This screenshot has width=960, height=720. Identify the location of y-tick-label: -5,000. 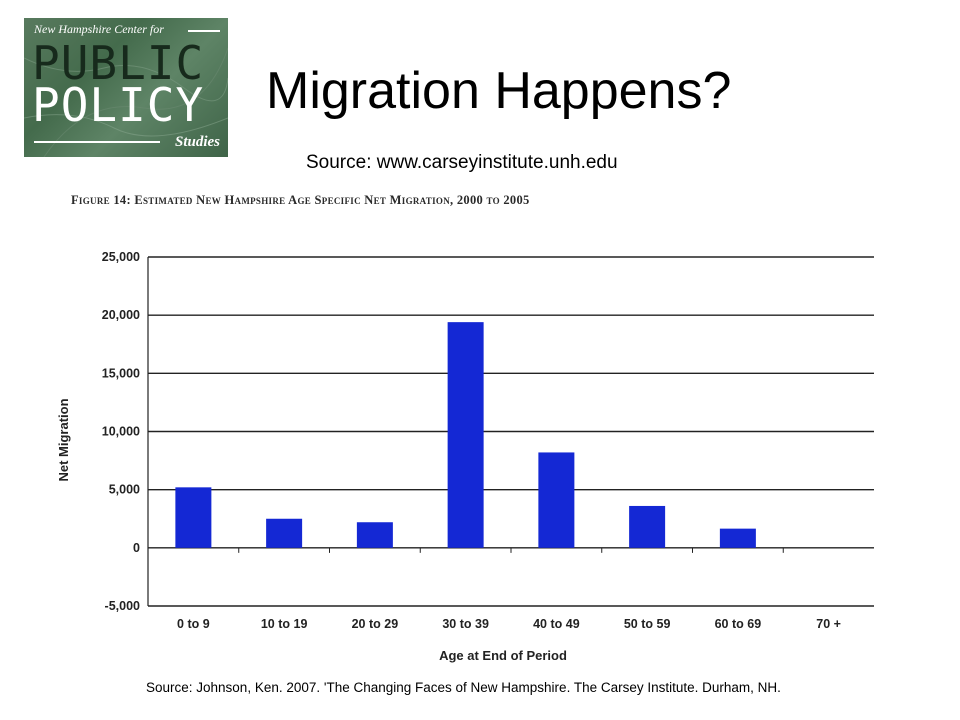
(122, 606).